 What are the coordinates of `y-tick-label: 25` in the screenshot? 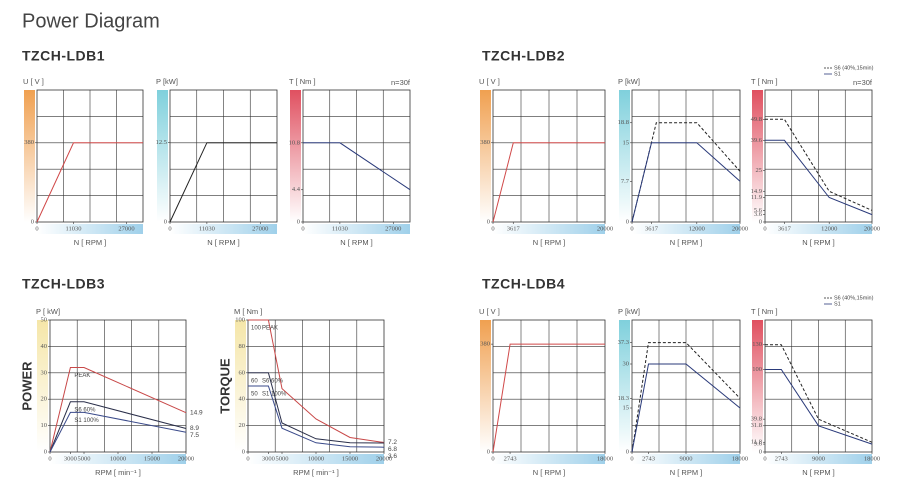 It's located at (759, 170).